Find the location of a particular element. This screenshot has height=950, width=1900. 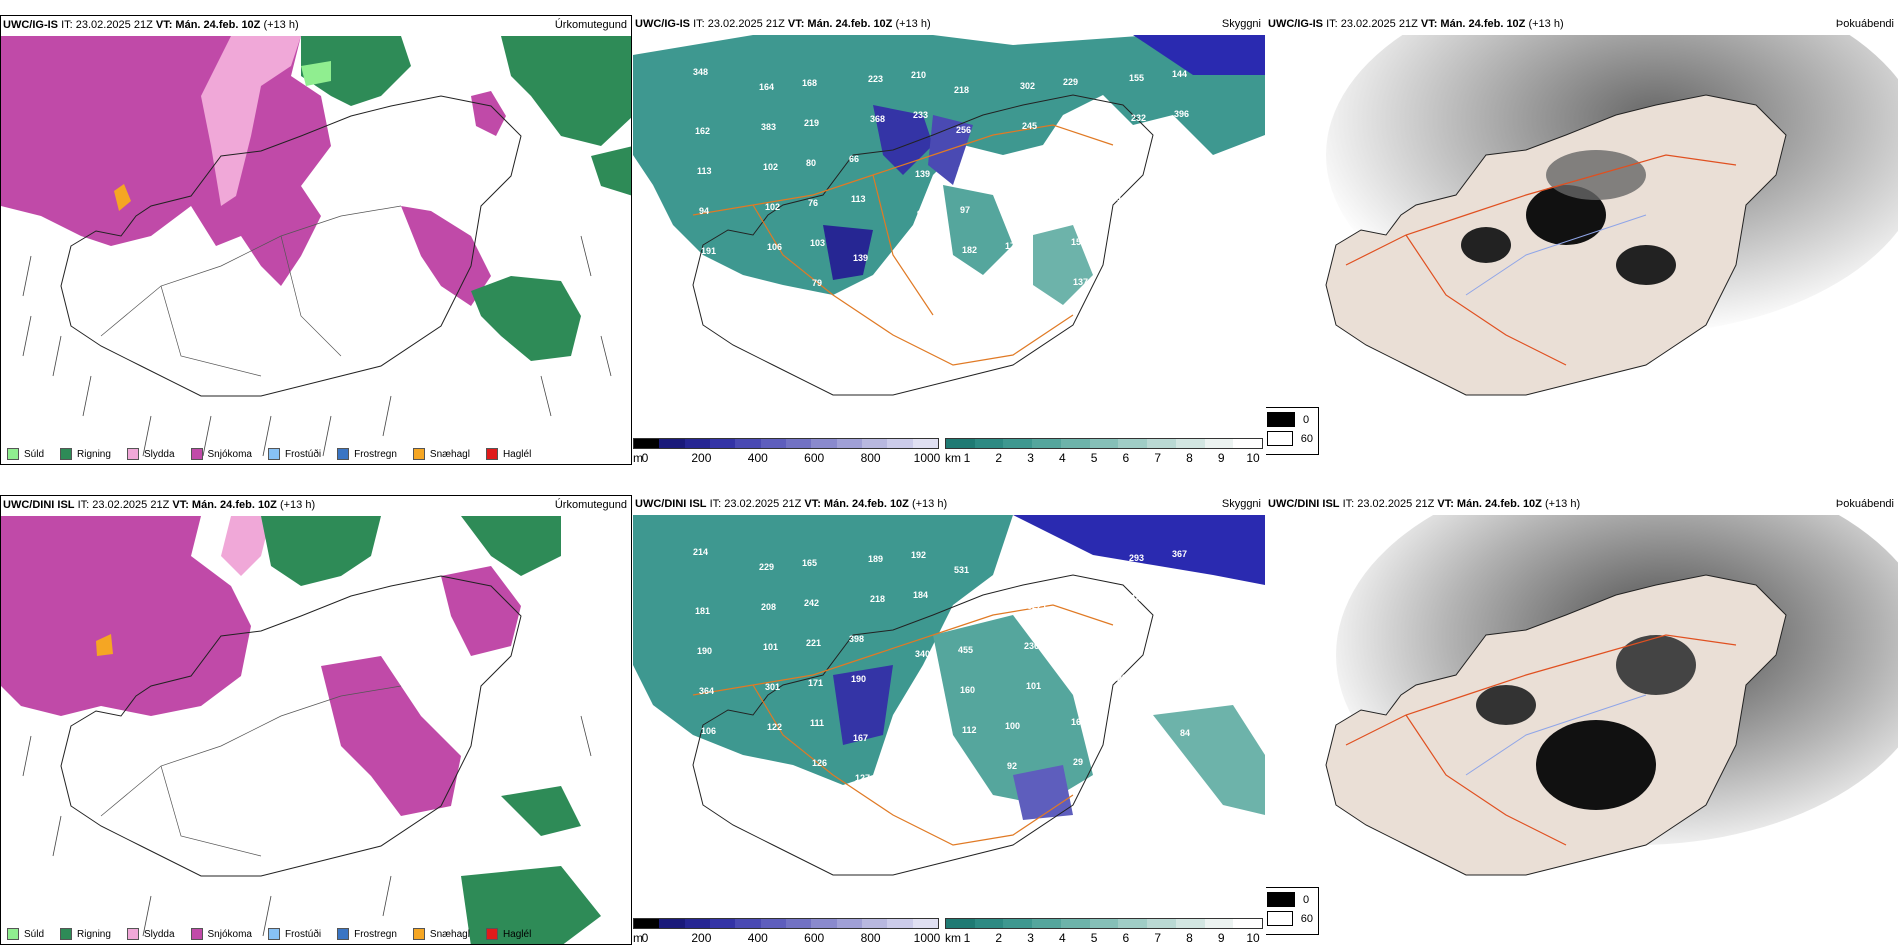

rivers is located at coordinates (1556, 255).